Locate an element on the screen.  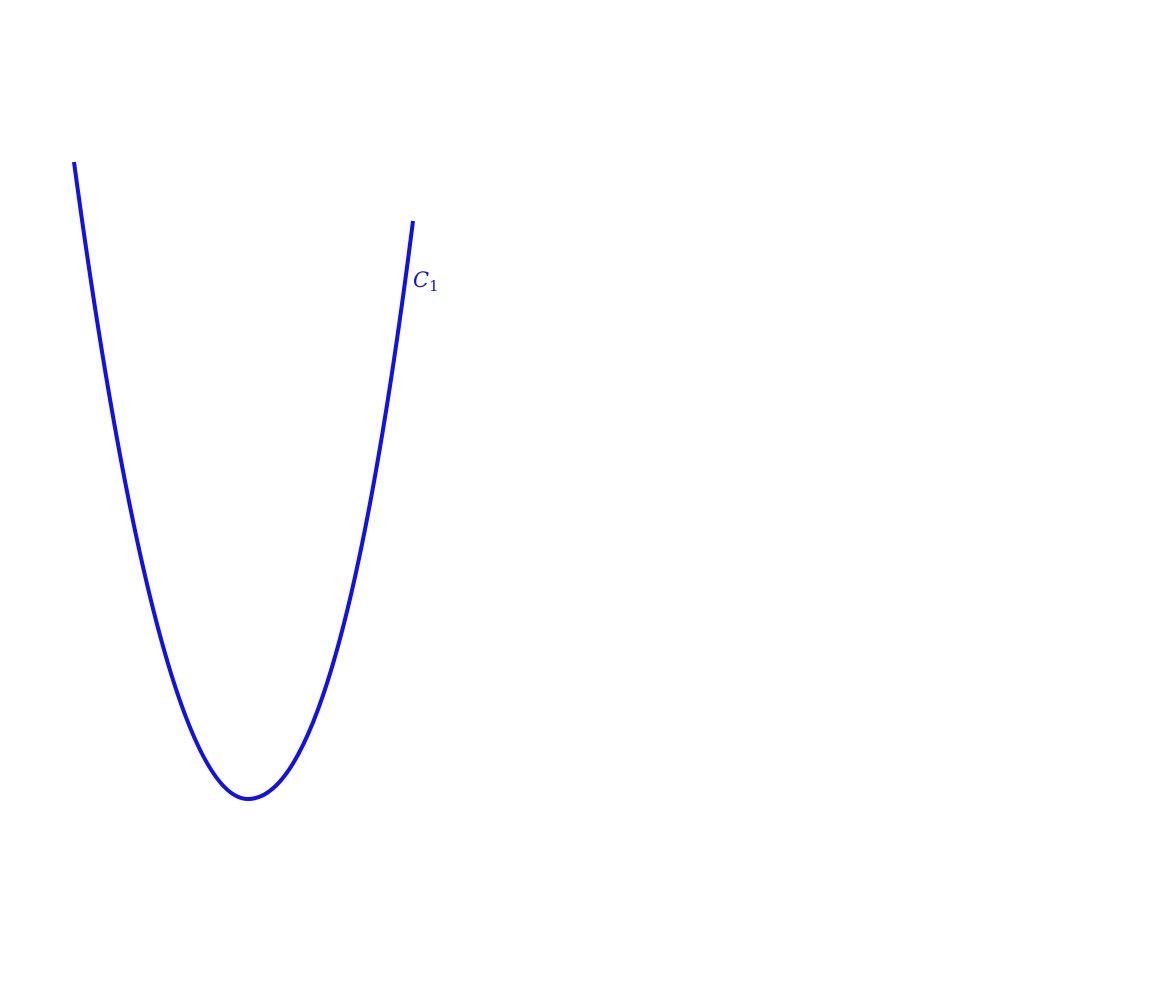
curve-label-subscript: 1 is located at coordinates (434, 286).